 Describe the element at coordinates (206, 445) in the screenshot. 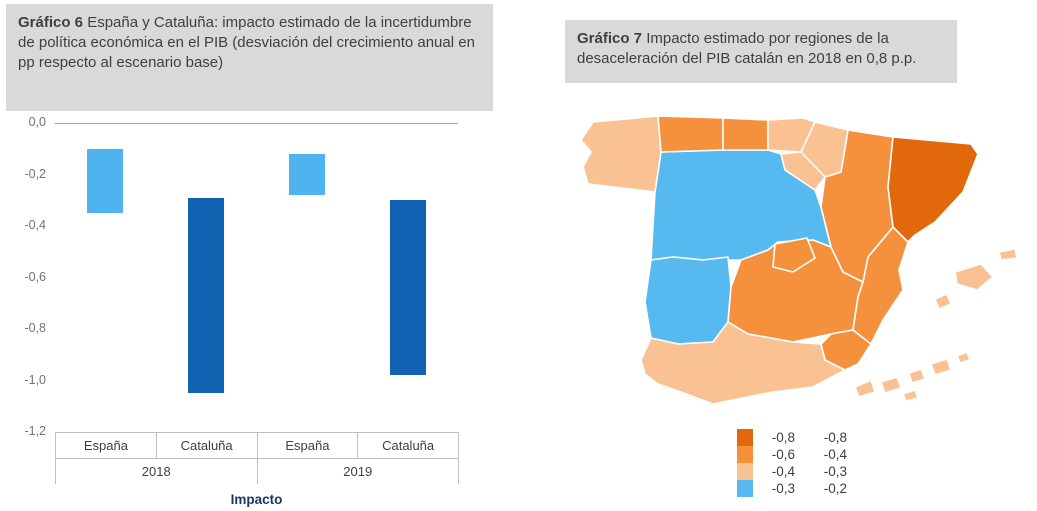

I see `category-label-2018-cataluña: Cataluña` at that location.